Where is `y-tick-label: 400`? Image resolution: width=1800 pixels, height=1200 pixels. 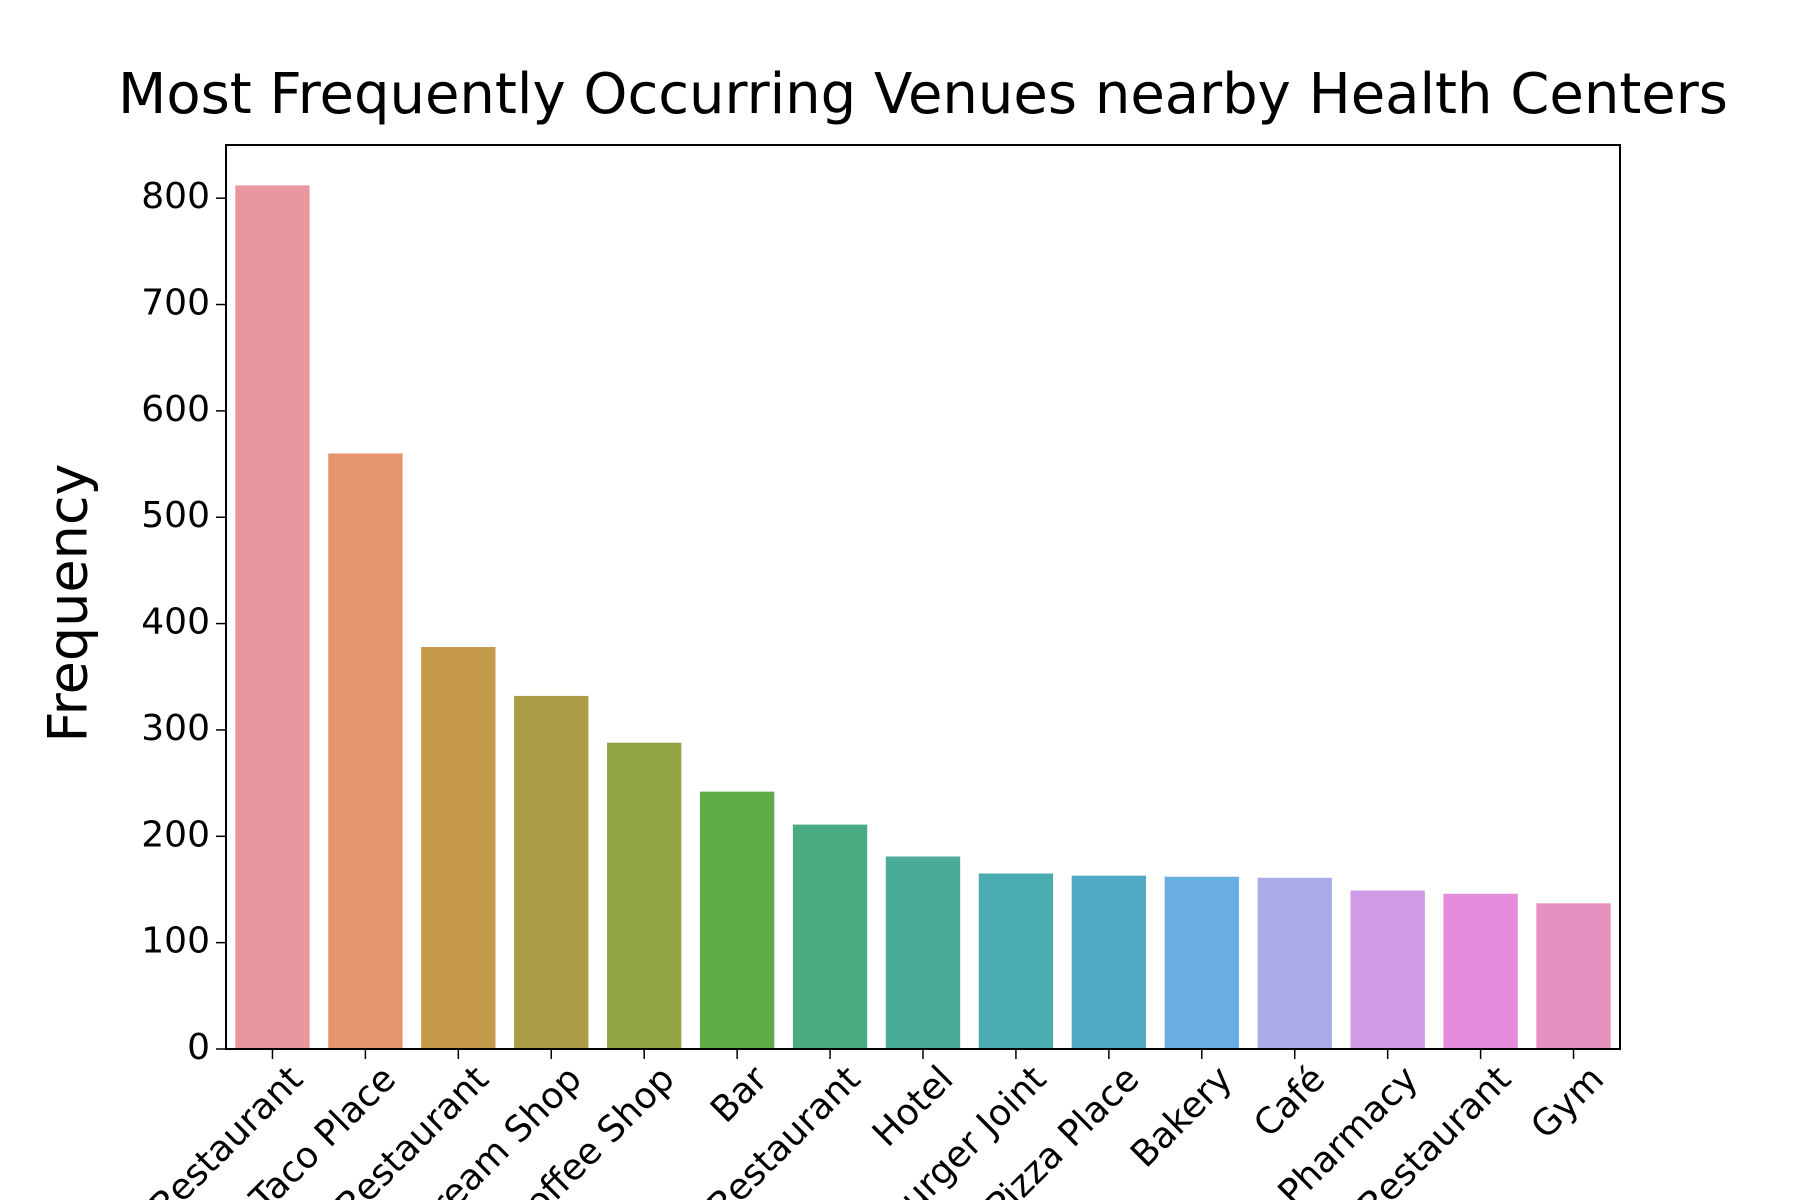 y-tick-label: 400 is located at coordinates (175, 622).